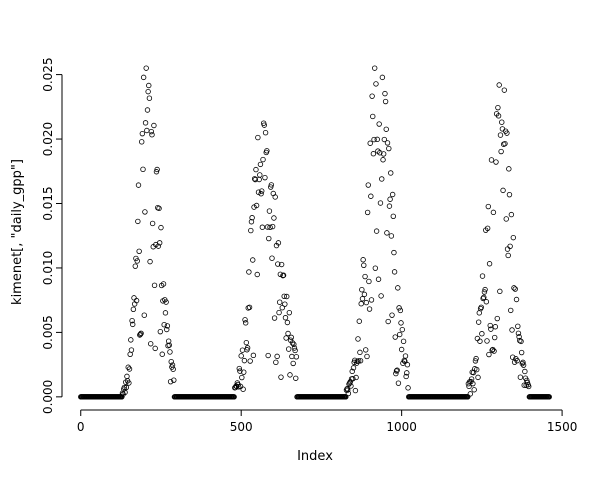 The image size is (600, 480). What do you see at coordinates (562, 427) in the screenshot?
I see `x-tick-label: 1500` at bounding box center [562, 427].